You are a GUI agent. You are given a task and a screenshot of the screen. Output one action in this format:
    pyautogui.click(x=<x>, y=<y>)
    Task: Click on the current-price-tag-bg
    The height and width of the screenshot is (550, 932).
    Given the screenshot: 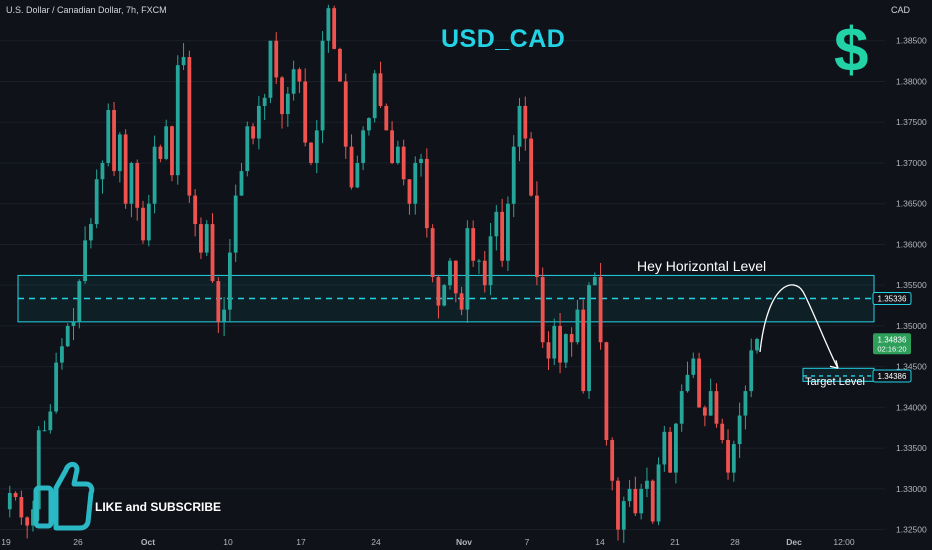 What is the action you would take?
    pyautogui.click(x=892, y=344)
    